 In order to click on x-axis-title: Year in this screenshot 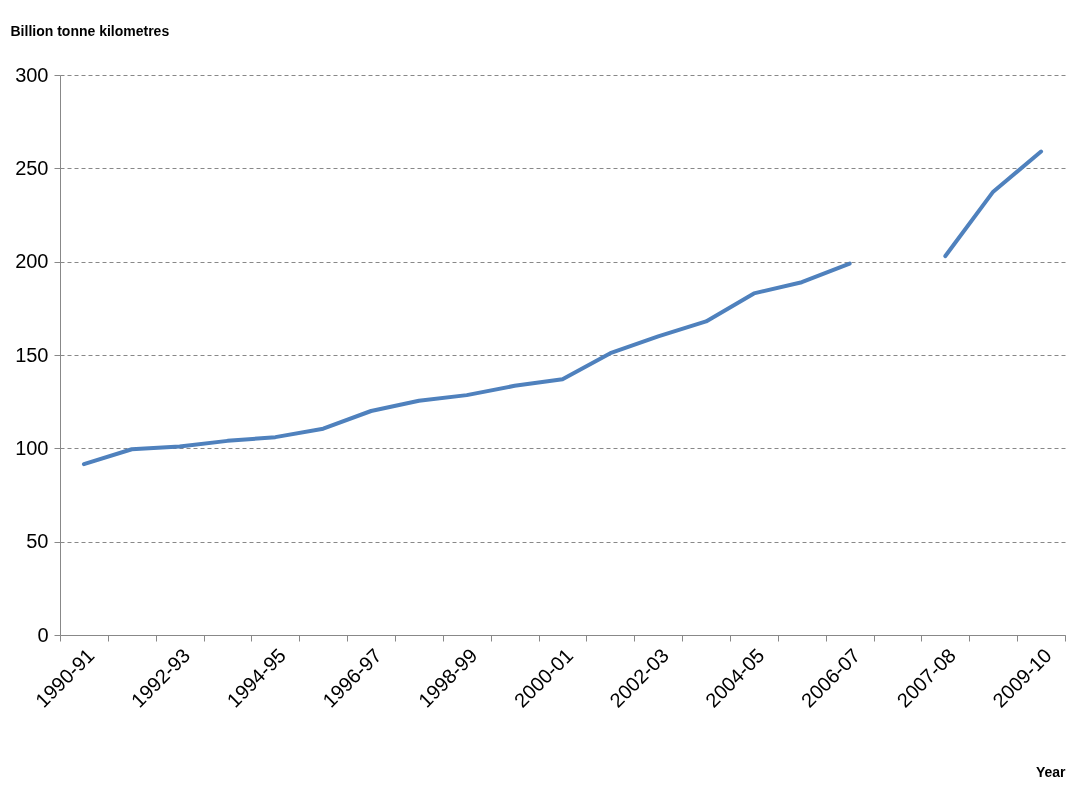, I will do `click(1051, 771)`.